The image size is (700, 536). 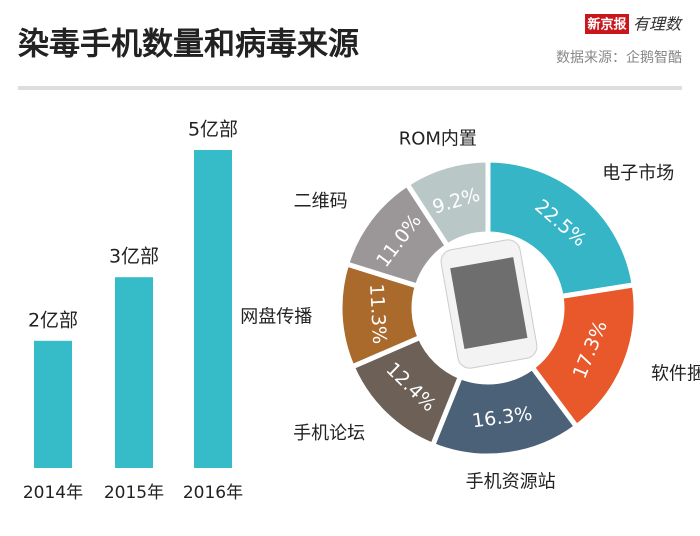 What do you see at coordinates (276, 316) in the screenshot?
I see `category-label: 网盘传播` at bounding box center [276, 316].